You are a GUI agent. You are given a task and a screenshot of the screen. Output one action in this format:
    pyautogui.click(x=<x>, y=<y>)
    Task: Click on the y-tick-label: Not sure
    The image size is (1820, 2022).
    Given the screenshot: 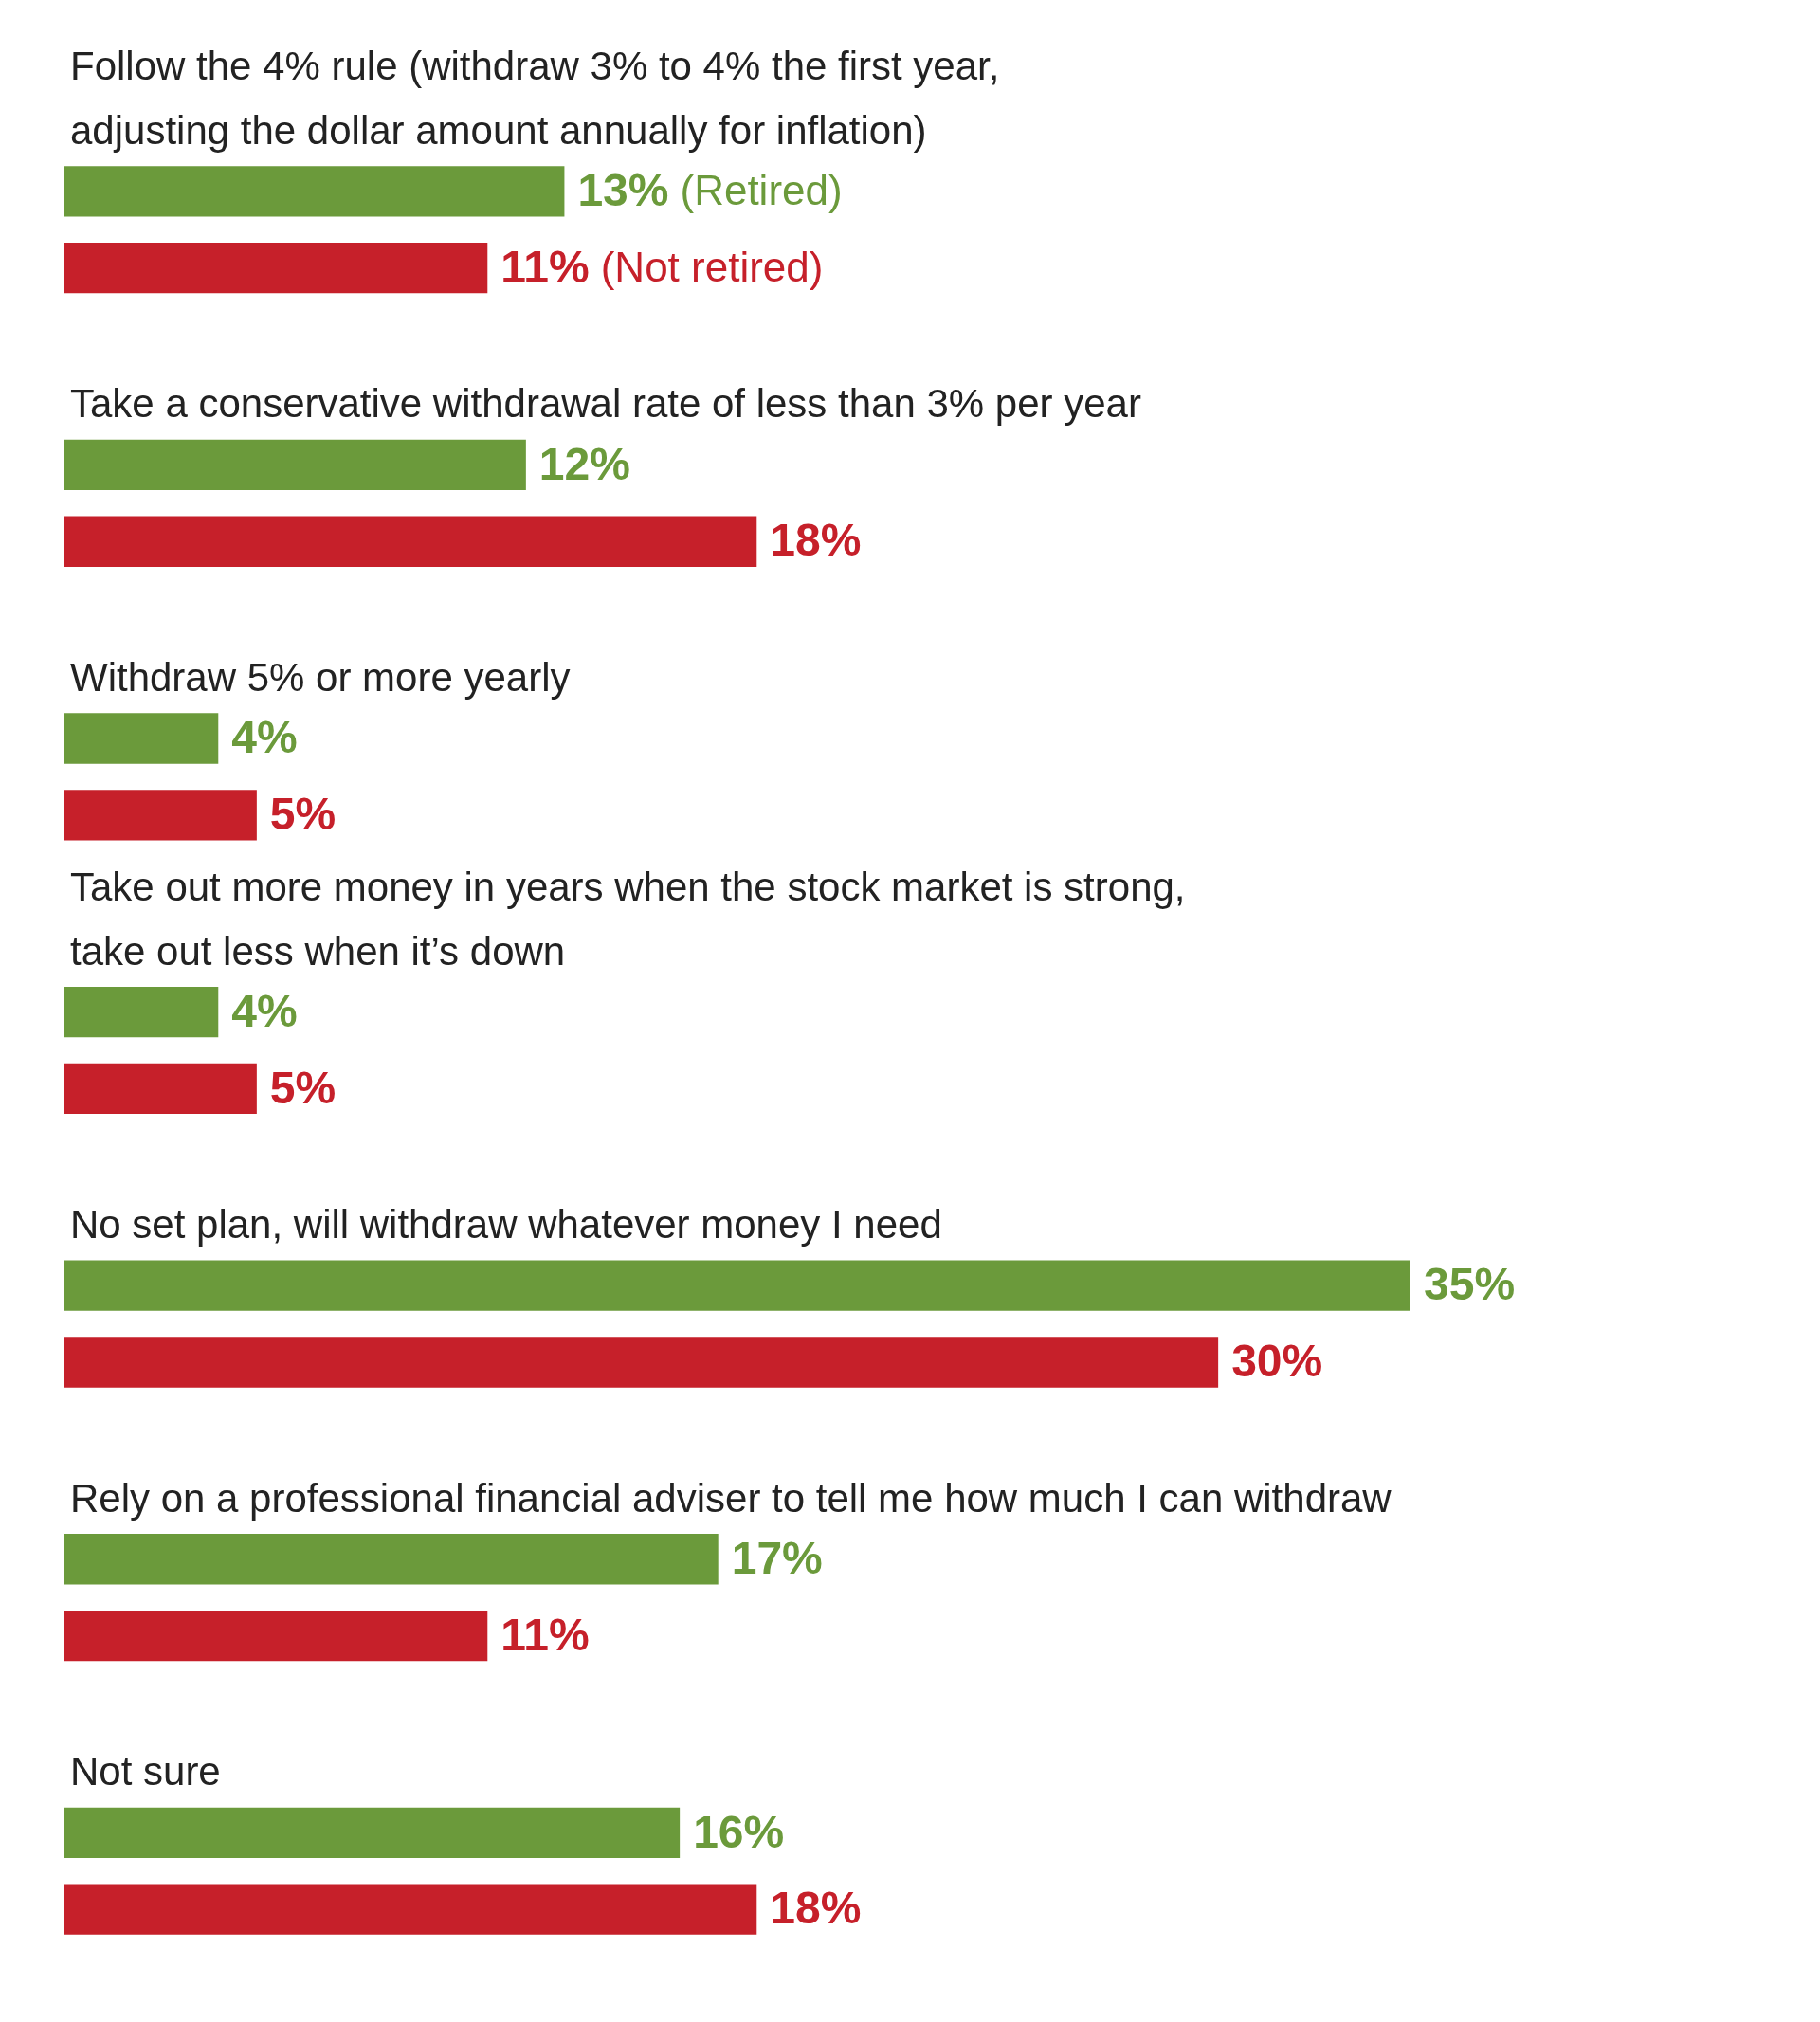 What is the action you would take?
    pyautogui.click(x=145, y=1771)
    